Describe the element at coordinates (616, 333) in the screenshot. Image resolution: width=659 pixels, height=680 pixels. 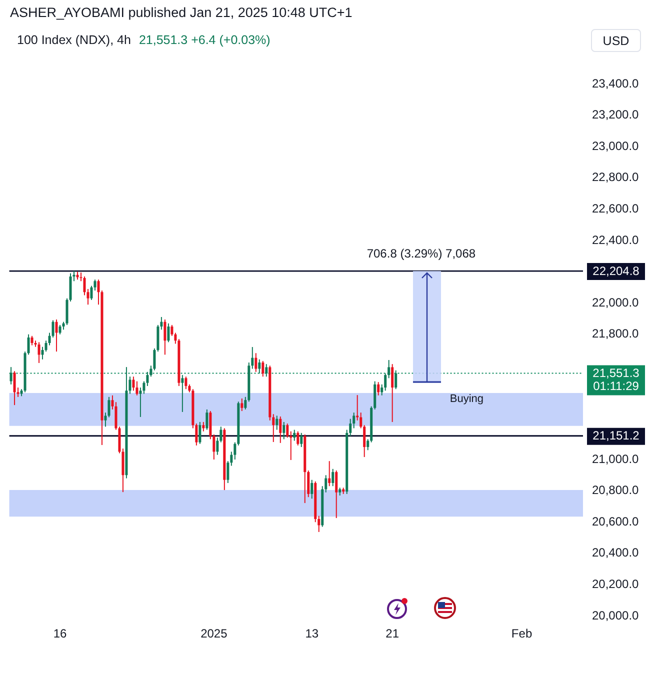
I see `y-tick-label: 21,800.0` at that location.